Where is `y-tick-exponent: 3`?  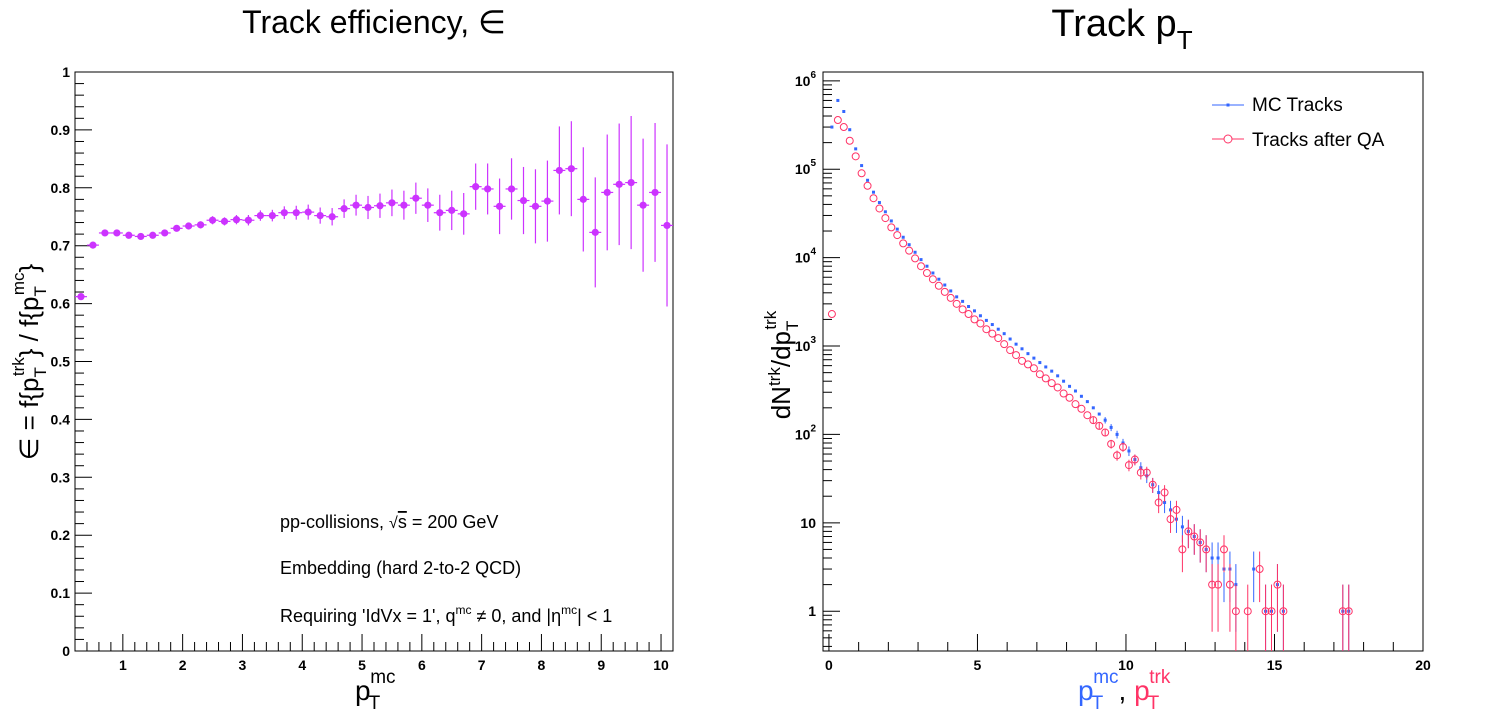 y-tick-exponent: 3 is located at coordinates (813, 340).